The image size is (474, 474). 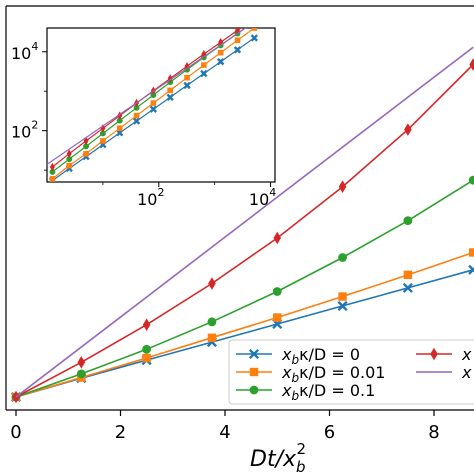 I want to click on main-xticks-group: 0 2 4 6 8, so click(x=225, y=426).